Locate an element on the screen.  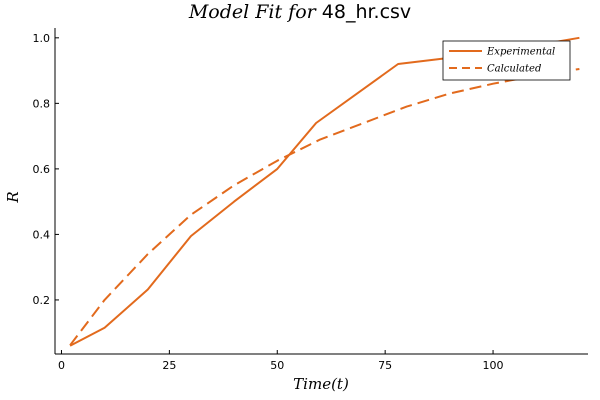
y-tick-label: 0.4 is located at coordinates (42, 234).